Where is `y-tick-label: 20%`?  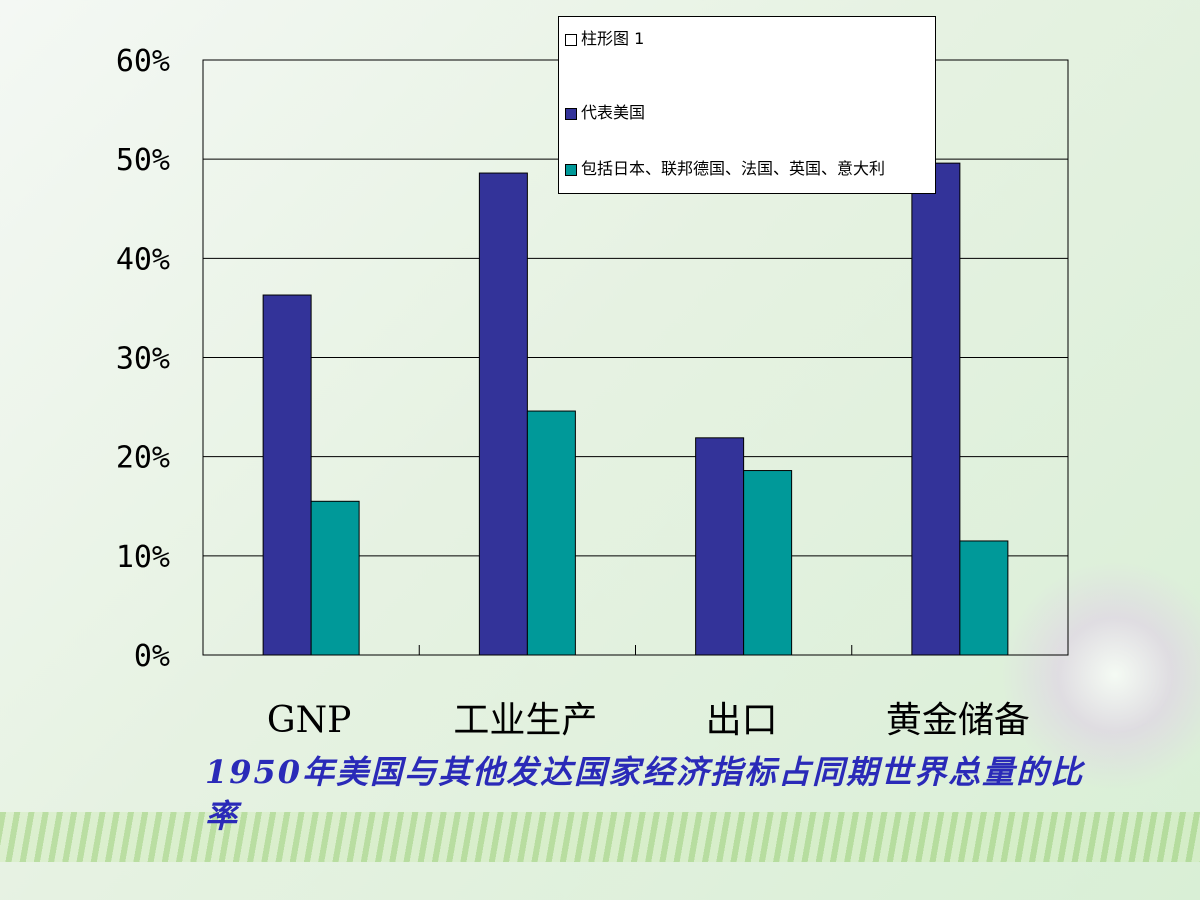 y-tick-label: 20% is located at coordinates (143, 458).